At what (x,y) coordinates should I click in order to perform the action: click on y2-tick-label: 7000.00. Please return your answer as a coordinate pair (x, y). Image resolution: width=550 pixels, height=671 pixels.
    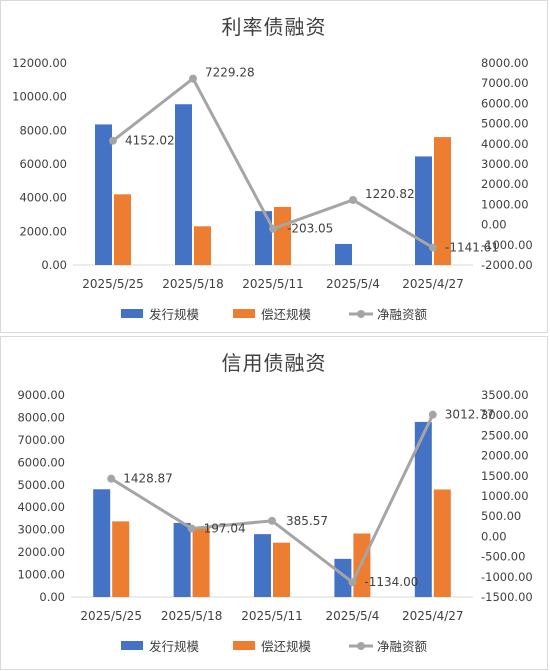
    Looking at the image, I should click on (505, 83).